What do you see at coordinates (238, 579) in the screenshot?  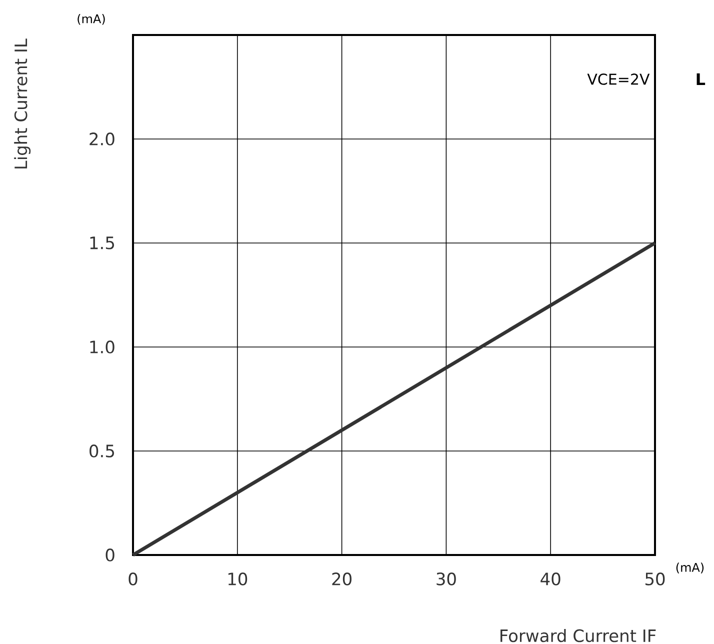 I see `x-tick-label: 10` at bounding box center [238, 579].